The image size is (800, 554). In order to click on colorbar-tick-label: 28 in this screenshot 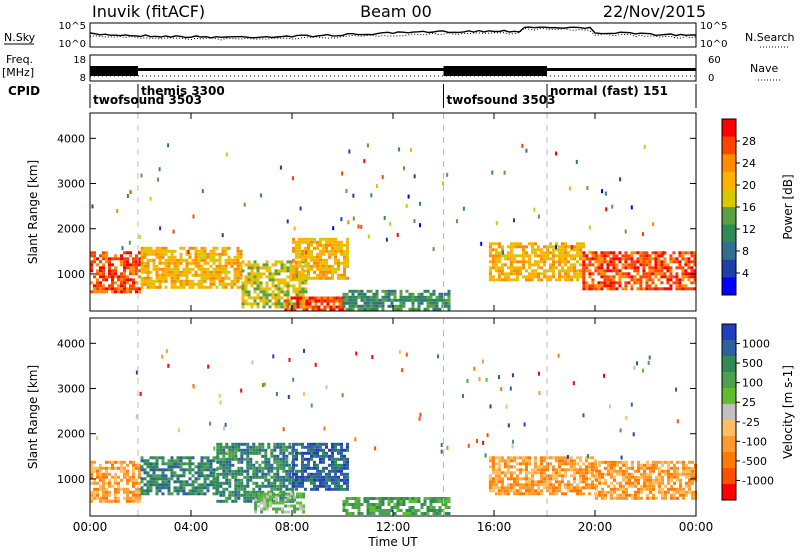, I will do `click(749, 141)`.